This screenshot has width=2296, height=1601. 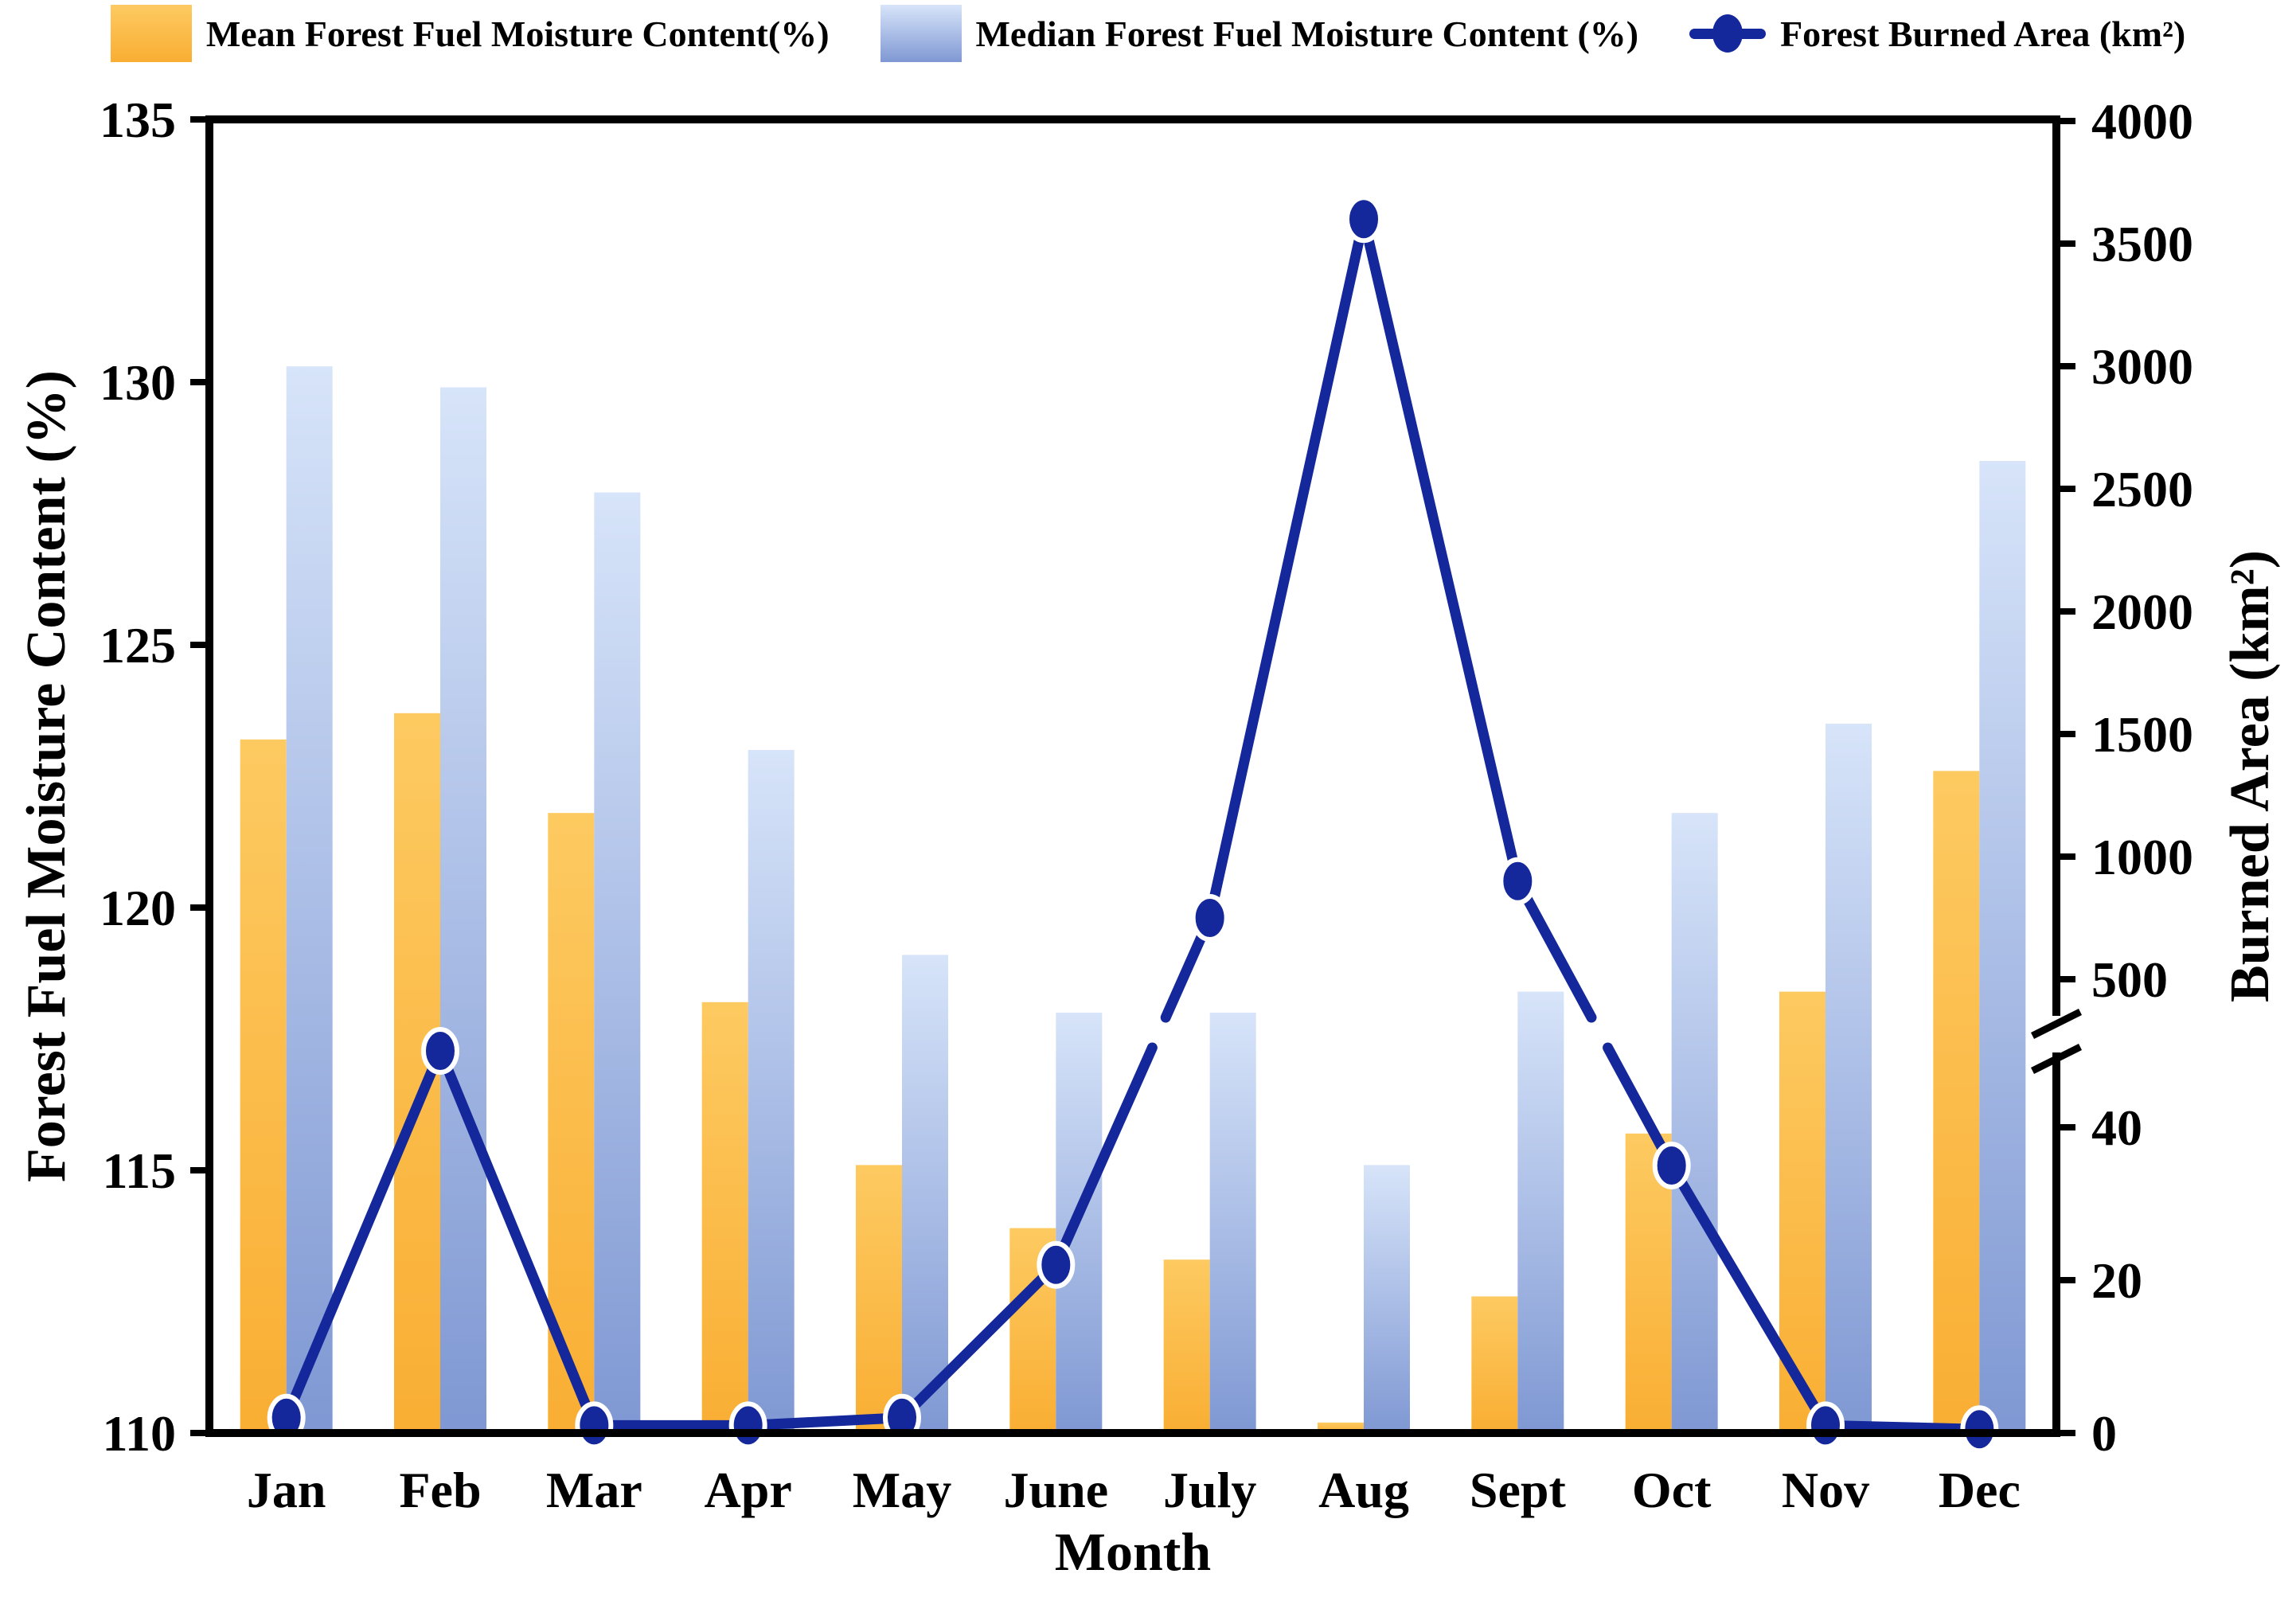 What do you see at coordinates (825, 1421) in the screenshot?
I see `line-segment-Apr` at bounding box center [825, 1421].